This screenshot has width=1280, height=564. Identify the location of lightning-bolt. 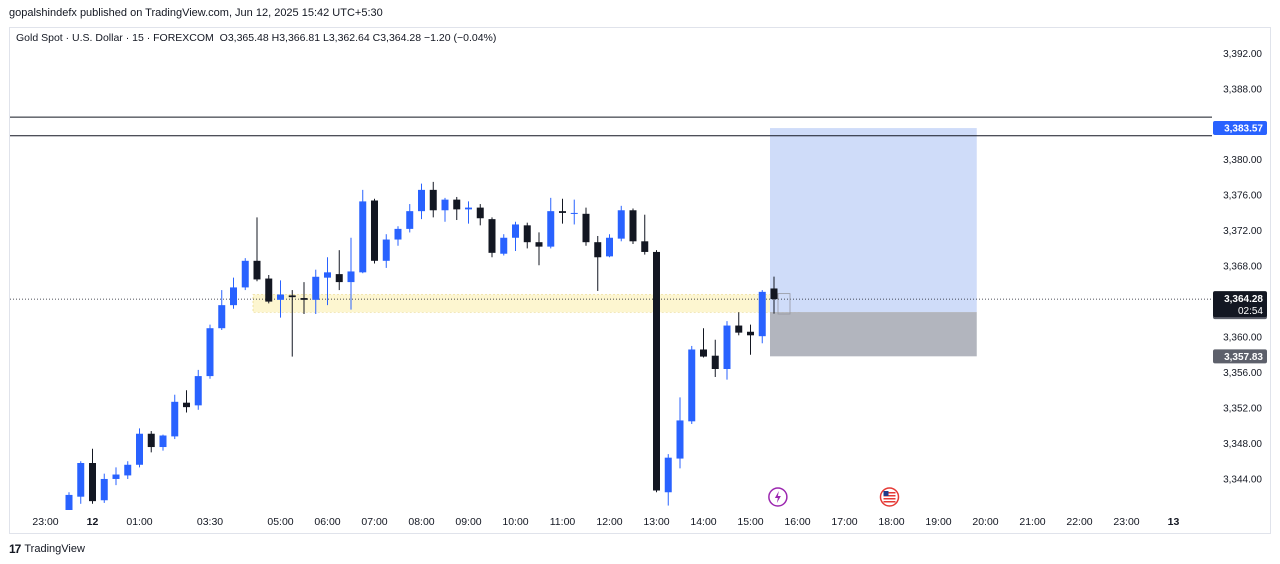
(777, 497).